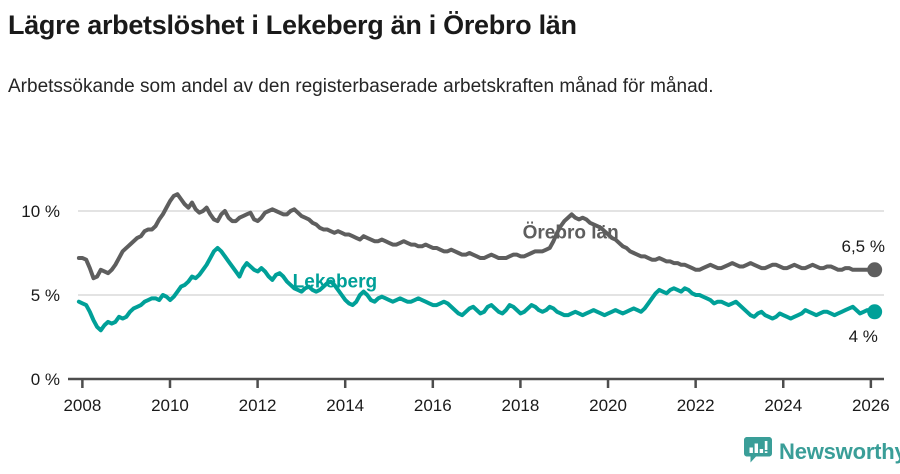 This screenshot has height=474, width=900. What do you see at coordinates (862, 246) in the screenshot?
I see `orebro-end-value: 6,5 %` at bounding box center [862, 246].